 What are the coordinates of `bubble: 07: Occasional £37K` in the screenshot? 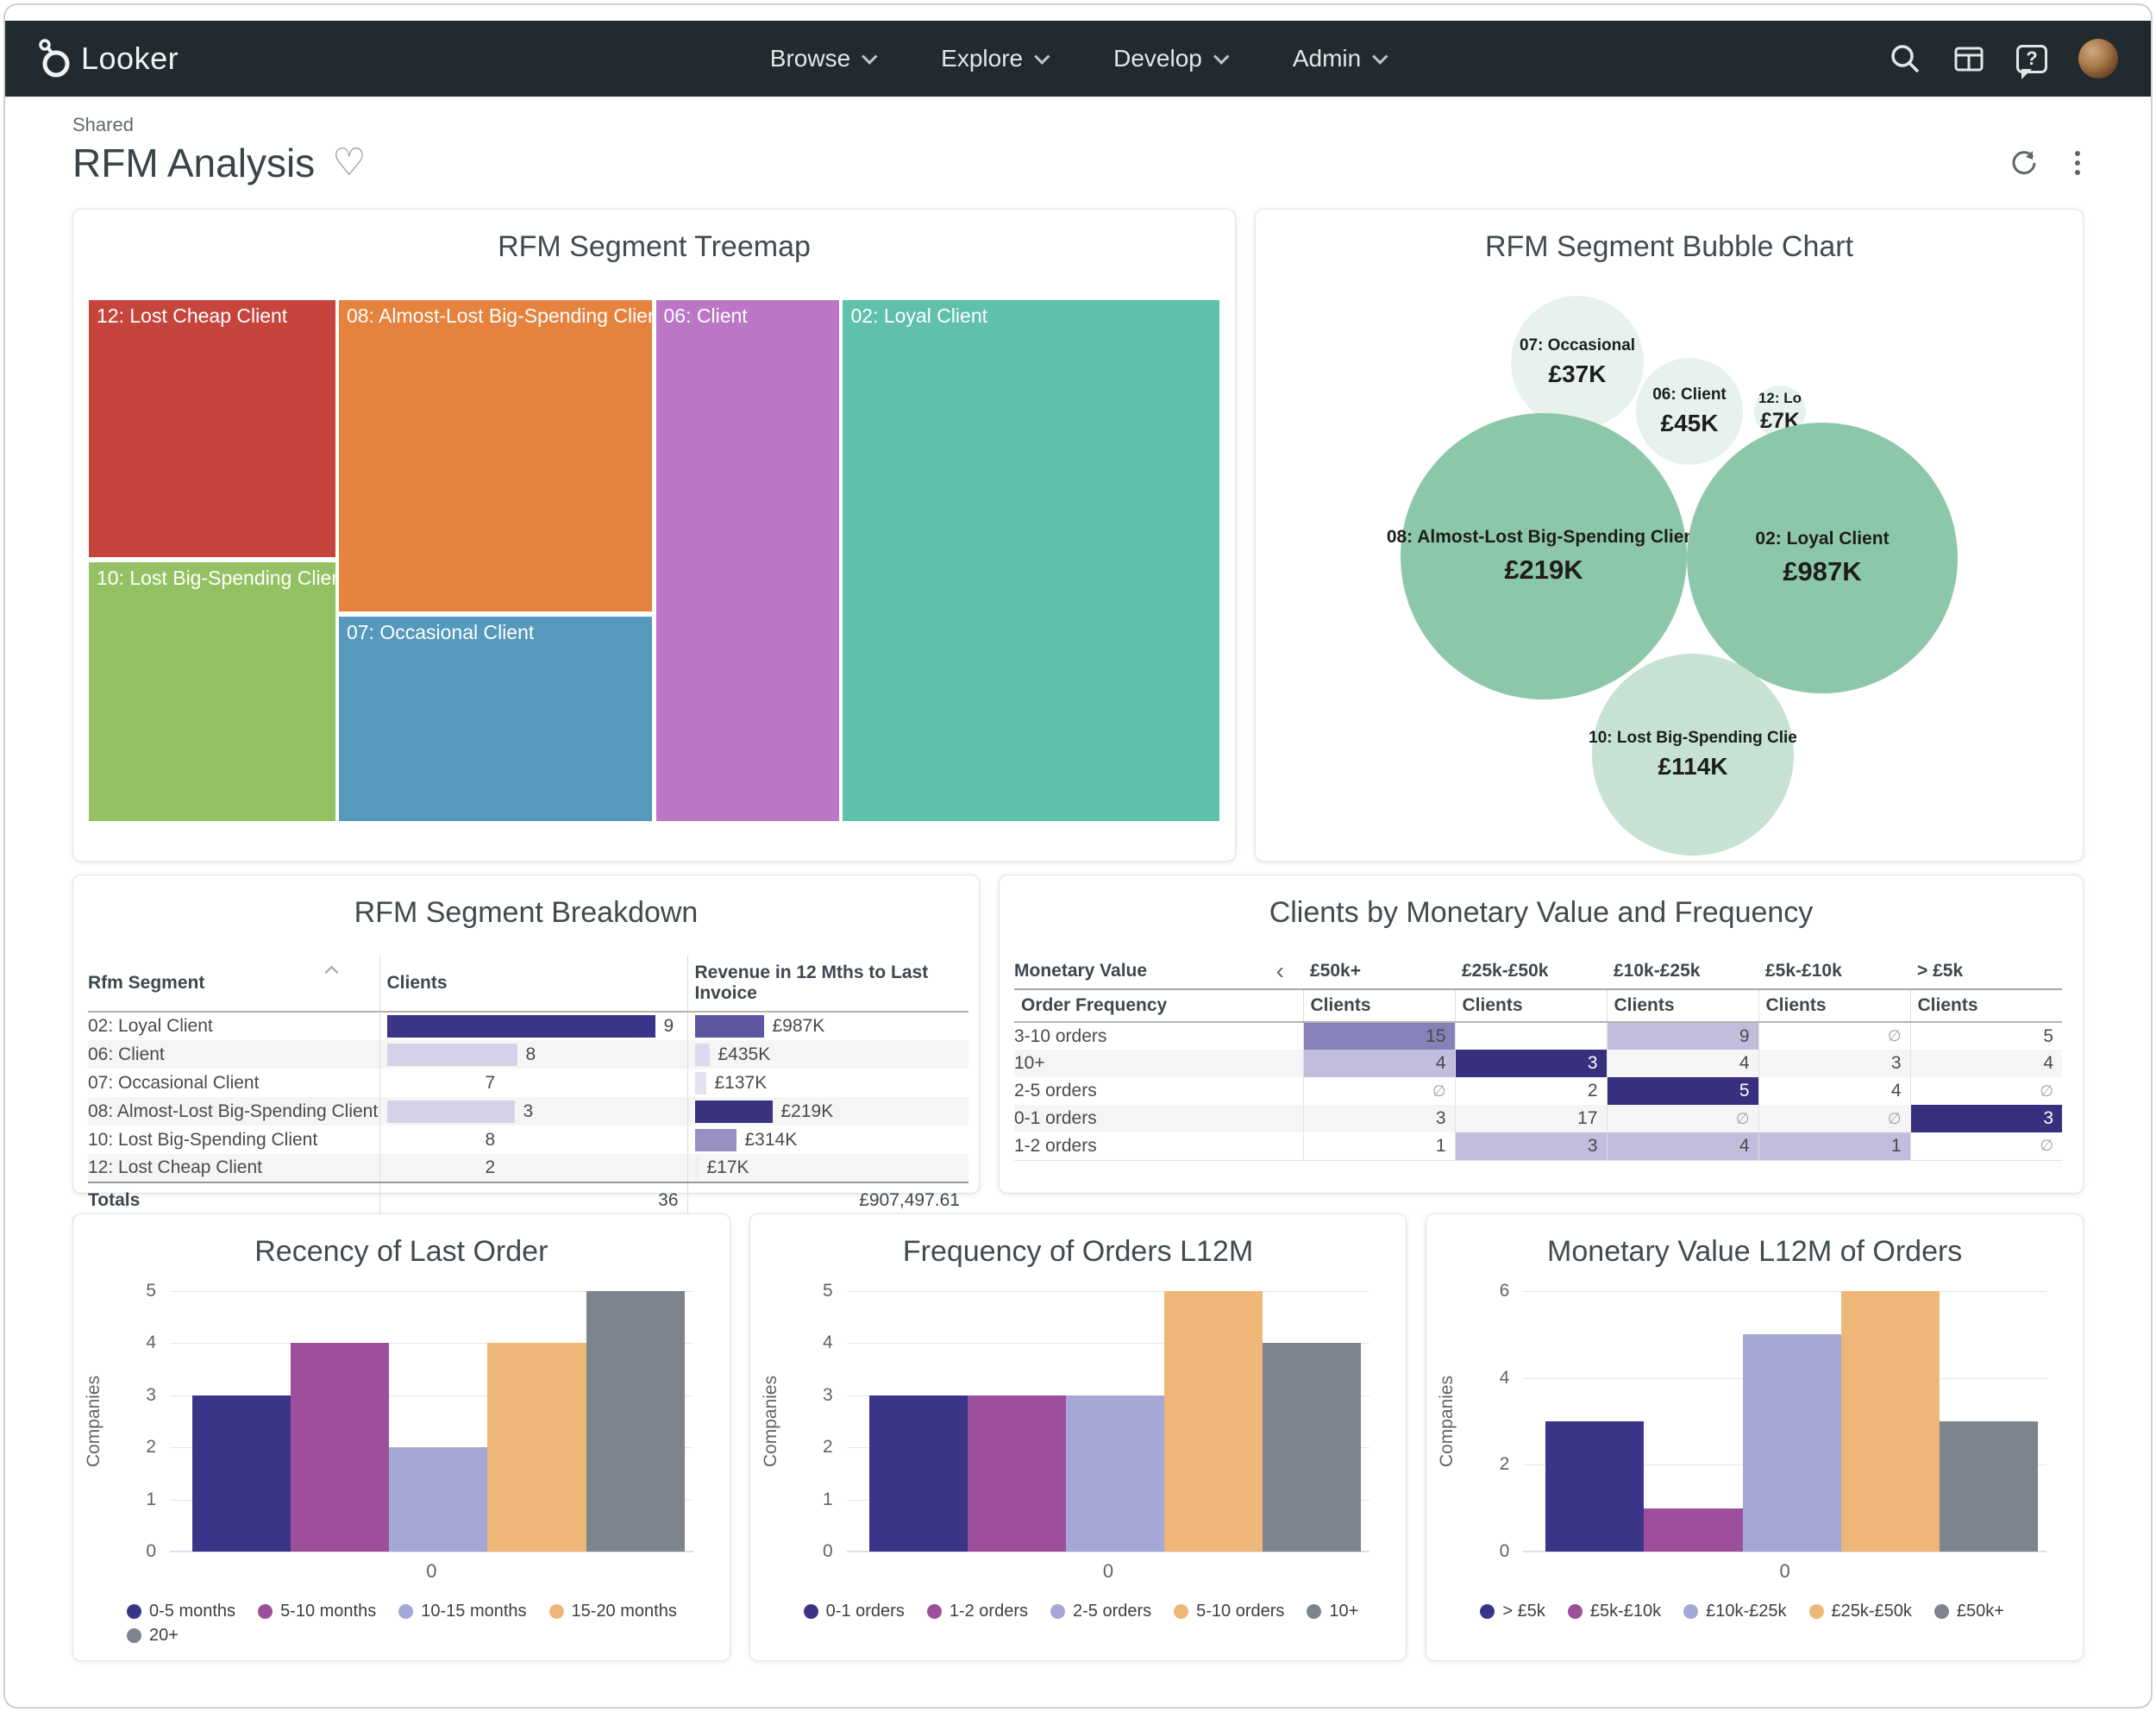 It's located at (1577, 363).